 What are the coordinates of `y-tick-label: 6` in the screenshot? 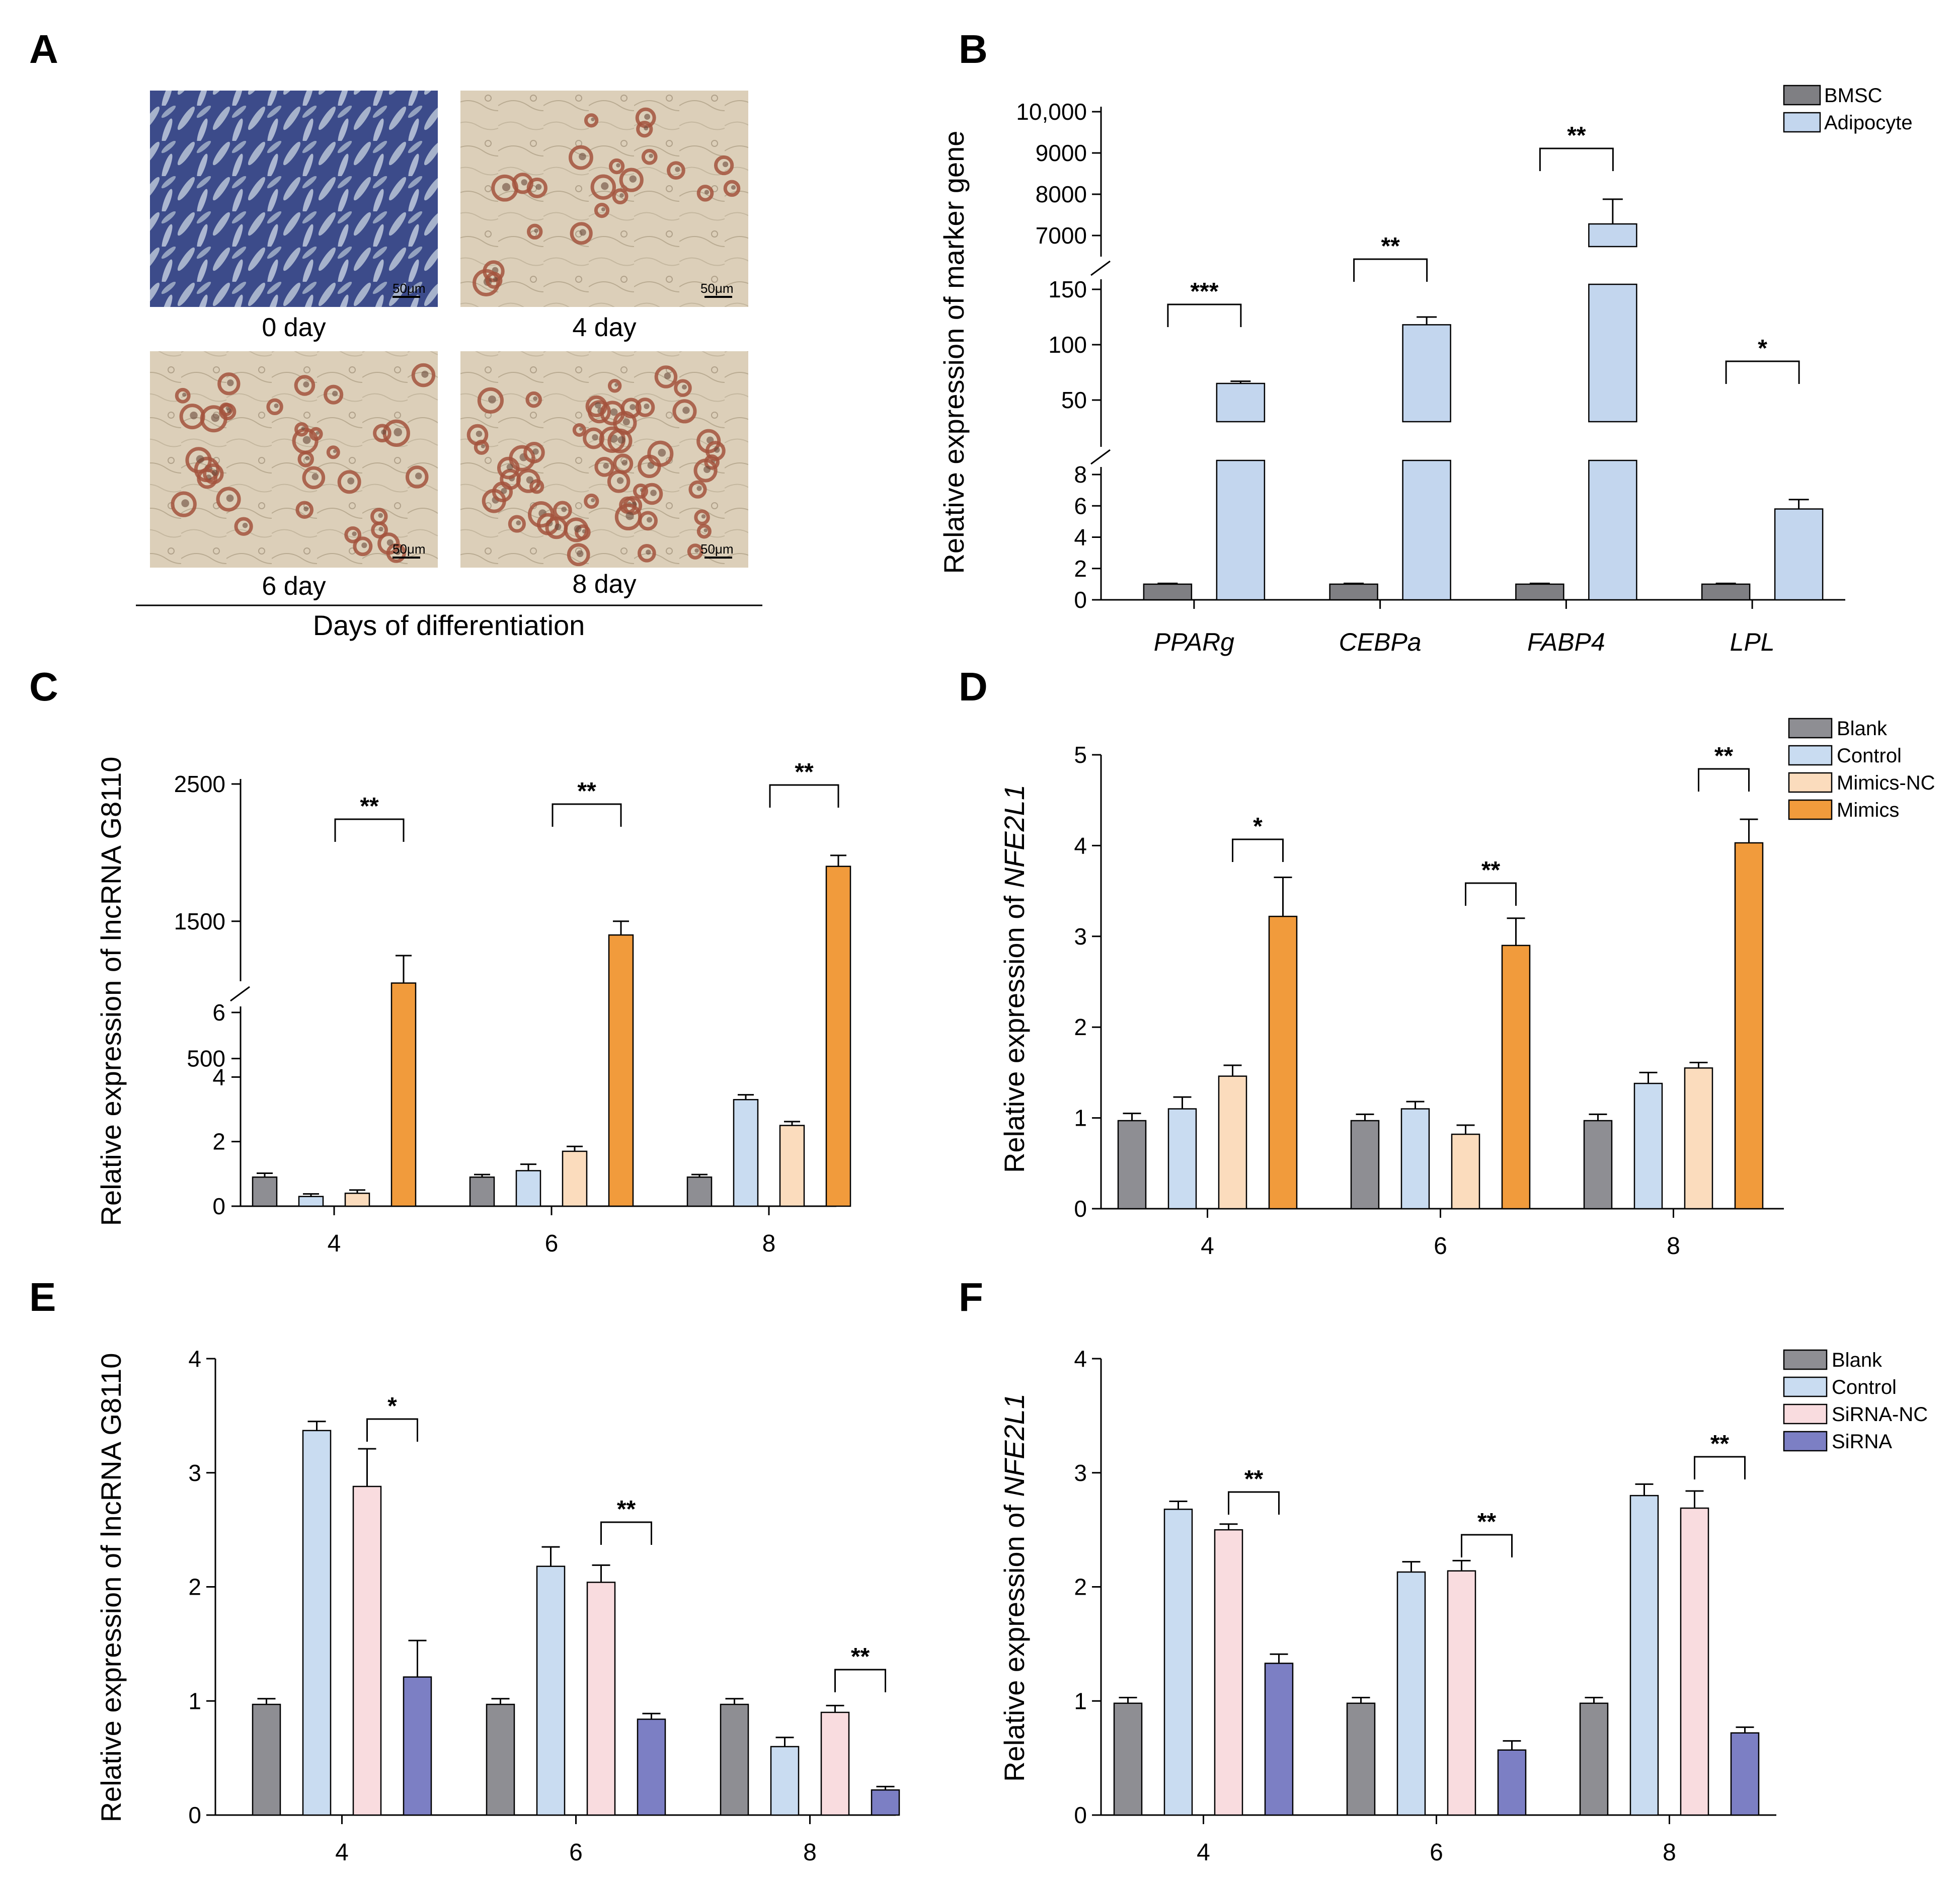 It's located at (1080, 506).